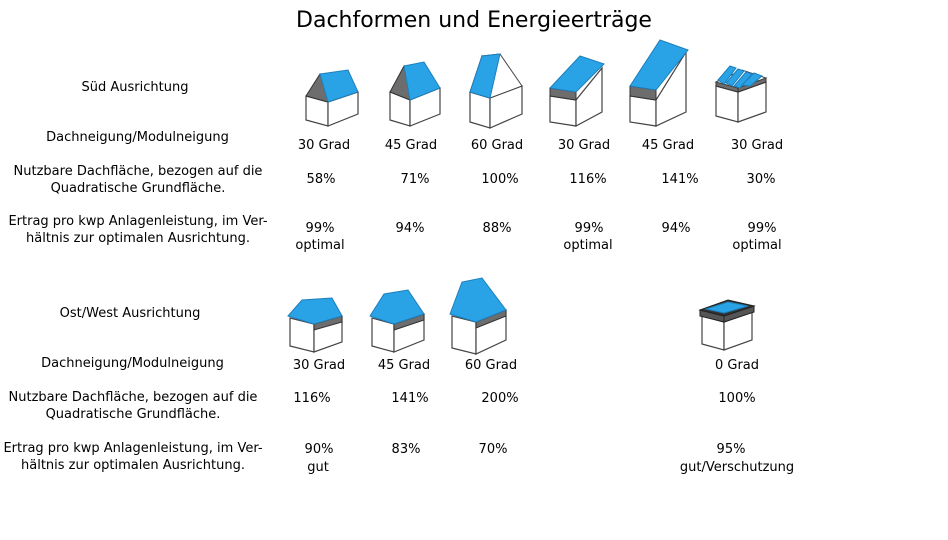 The height and width of the screenshot is (540, 948). Describe the element at coordinates (319, 449) in the screenshot. I see `ostwest-ertrag-1: 90%` at that location.